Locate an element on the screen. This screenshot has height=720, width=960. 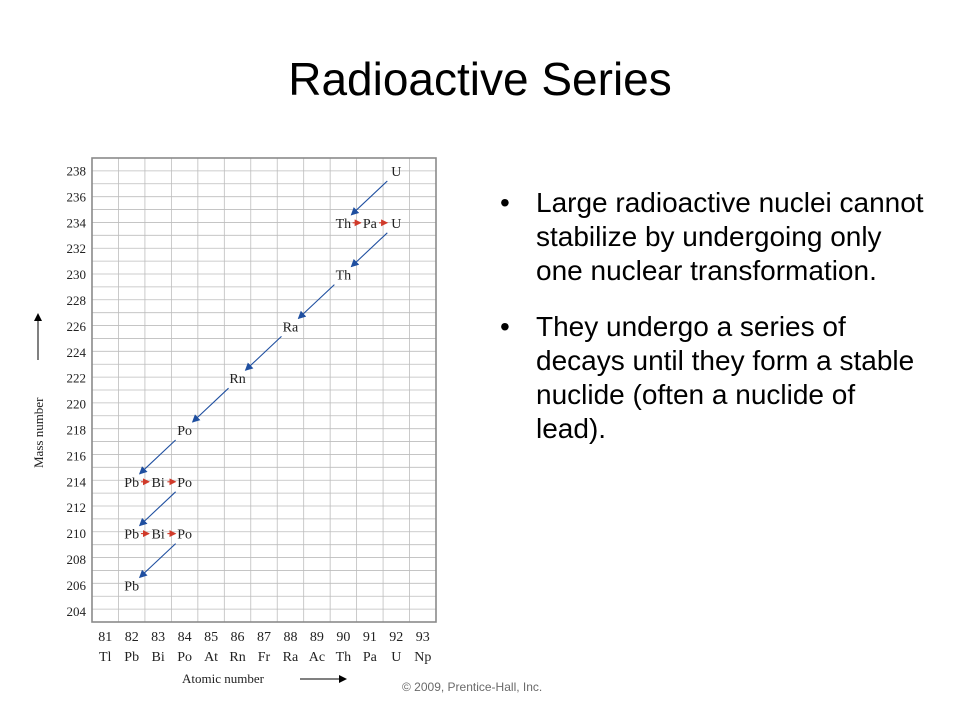
copyright-notice: © 2009, Prentice-Hall, Inc. is located at coordinates (472, 687).